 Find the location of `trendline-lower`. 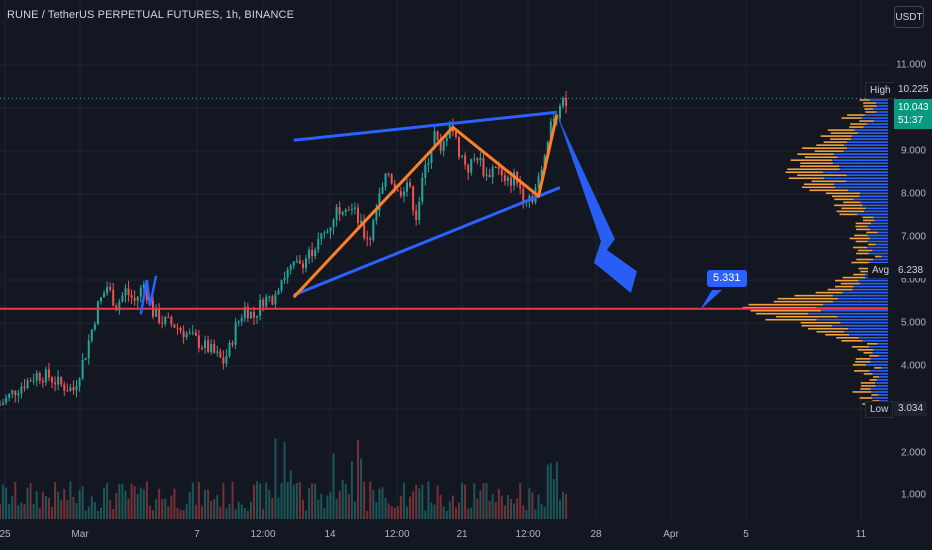

trendline-lower is located at coordinates (427, 241).